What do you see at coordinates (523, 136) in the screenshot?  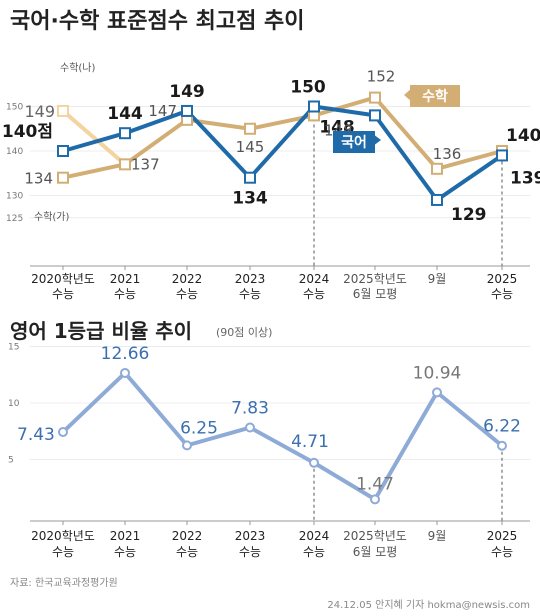 I see `data-label-math: 140` at bounding box center [523, 136].